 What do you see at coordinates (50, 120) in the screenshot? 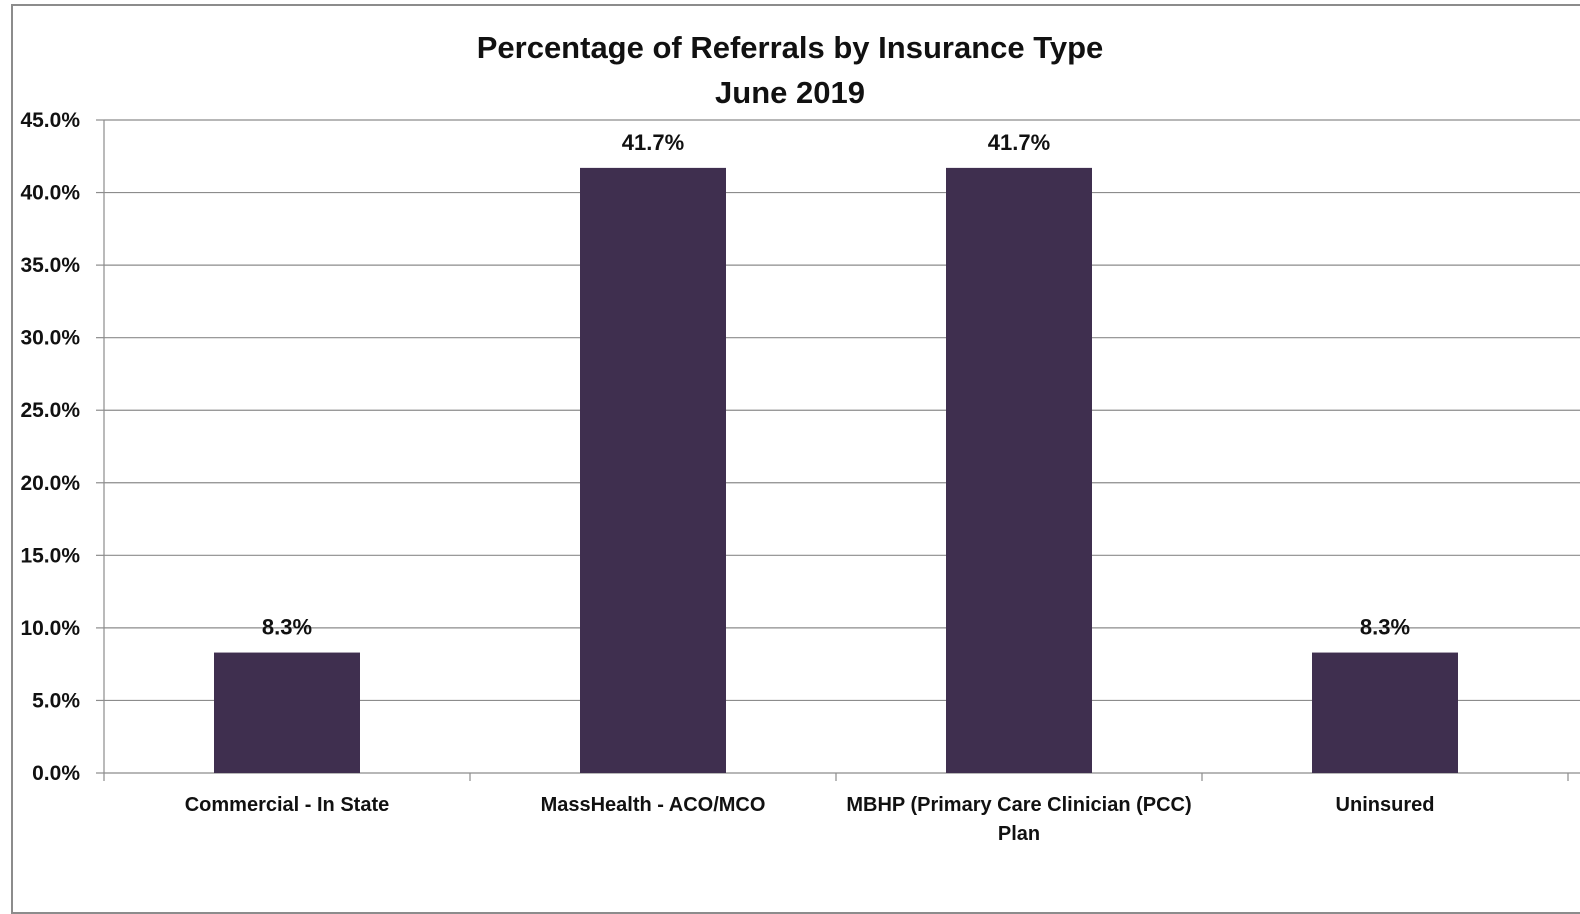
I see `y-tick-label: 45.0%` at bounding box center [50, 120].